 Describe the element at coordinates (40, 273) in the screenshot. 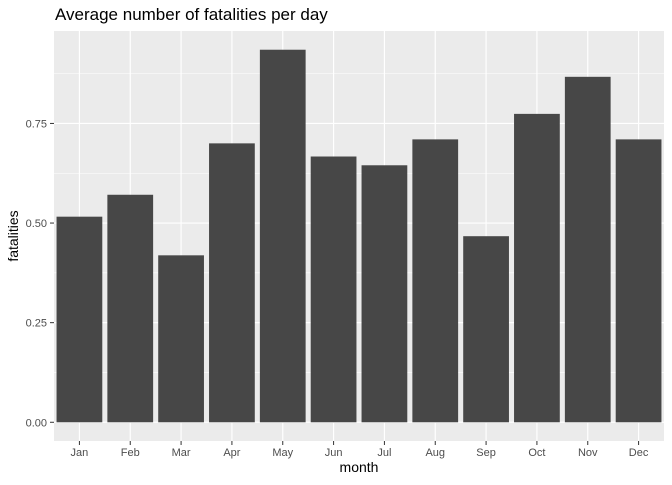

I see `y-axis-ticks: 0.00 0.25 0.50 0.75` at that location.